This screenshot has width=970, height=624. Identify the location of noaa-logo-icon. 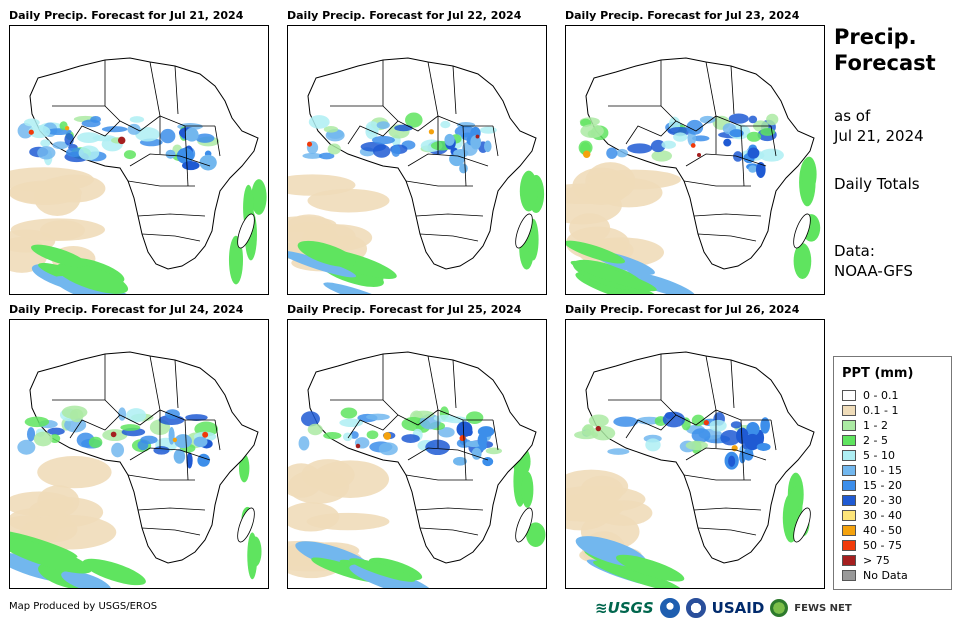
(669, 608).